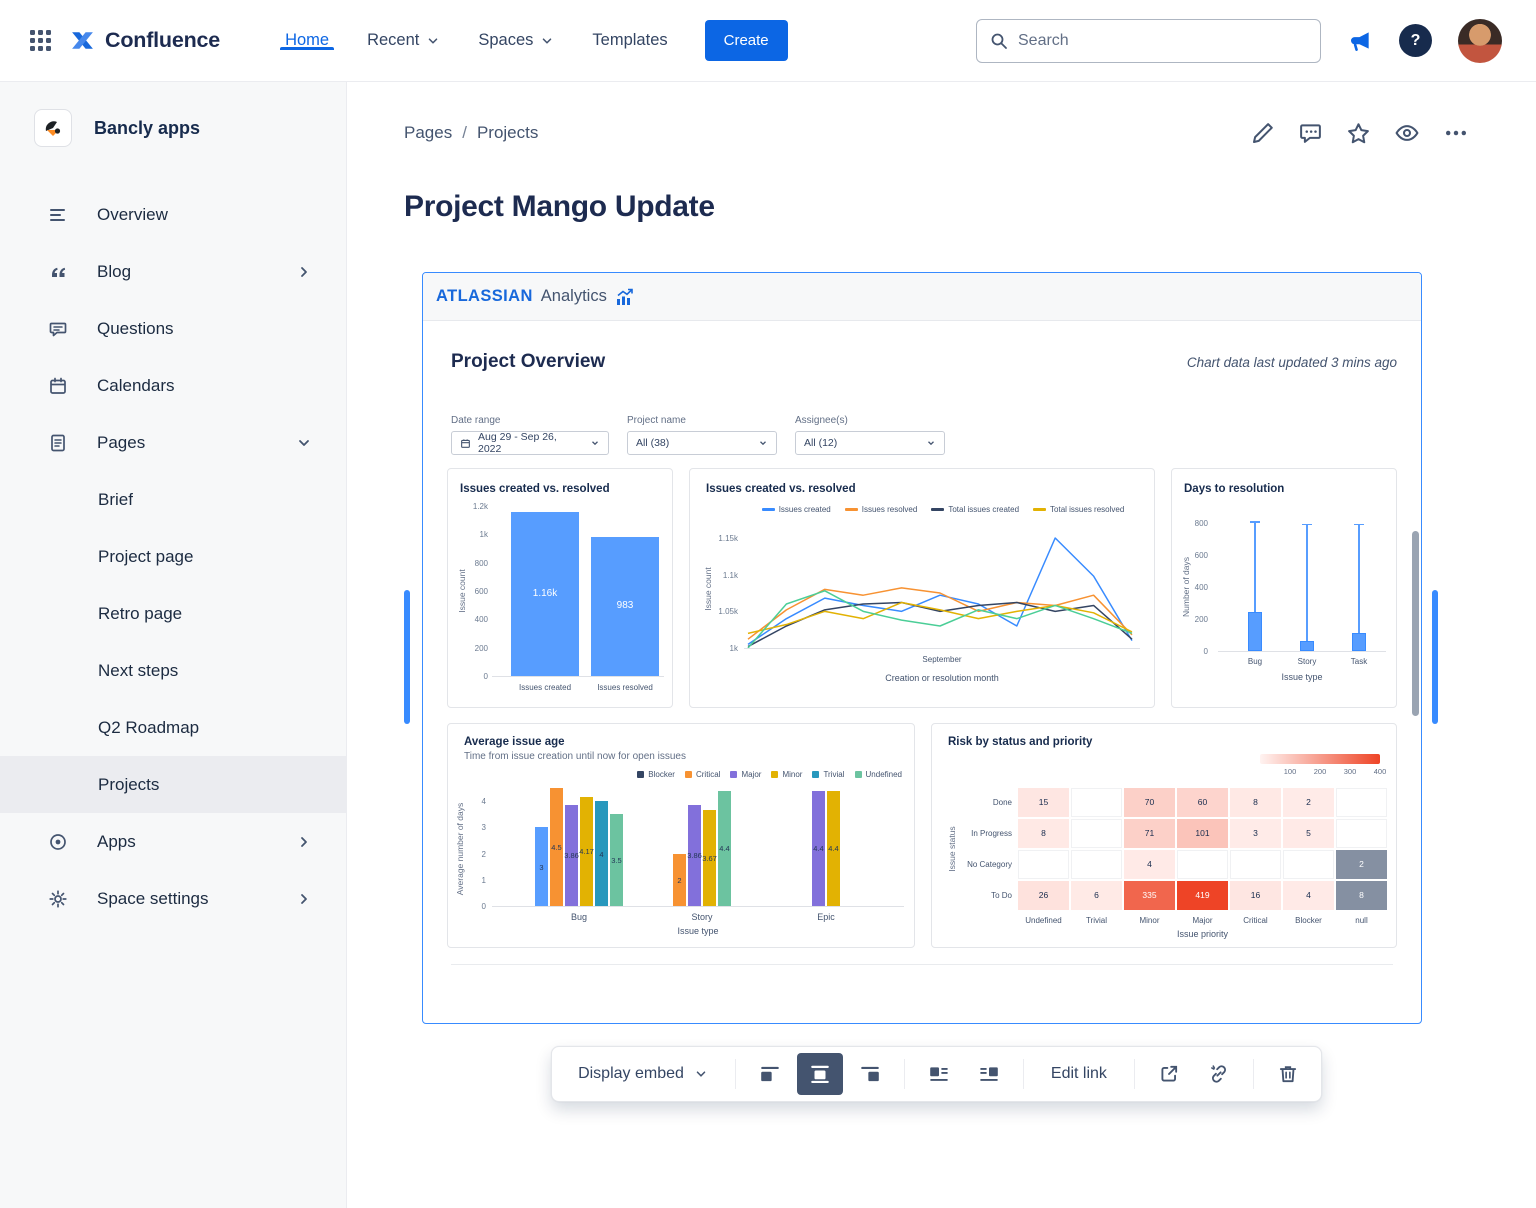 The width and height of the screenshot is (1536, 1208). Describe the element at coordinates (403, 40) in the screenshot. I see `nav-recent: Recent` at that location.